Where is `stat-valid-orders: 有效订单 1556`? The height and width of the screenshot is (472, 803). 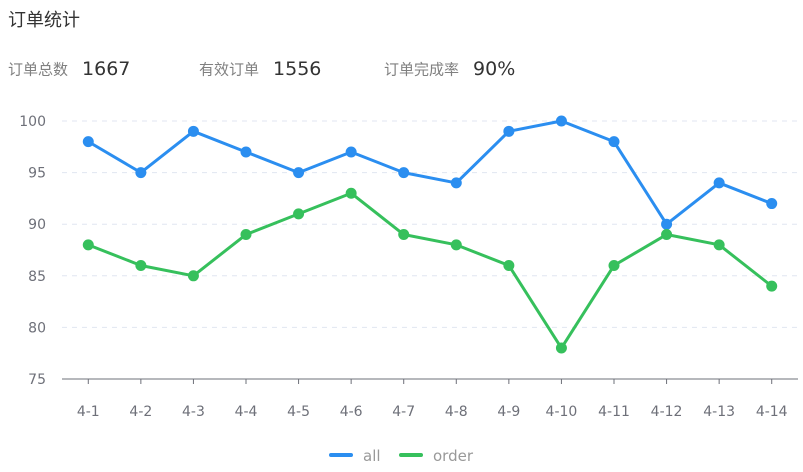 stat-valid-orders: 有效订单 1556 is located at coordinates (260, 69).